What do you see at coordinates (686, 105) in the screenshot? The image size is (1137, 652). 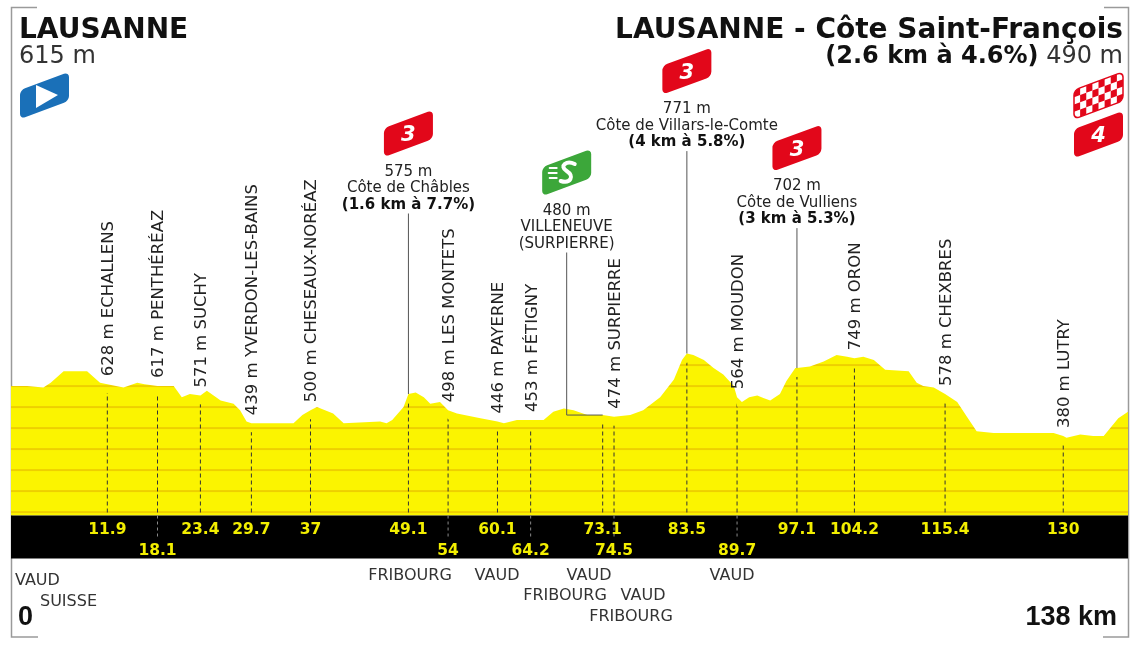 I see `text: 3 771 m Côte de Villars-le-Comte (4 km à 5.8%)` at bounding box center [686, 105].